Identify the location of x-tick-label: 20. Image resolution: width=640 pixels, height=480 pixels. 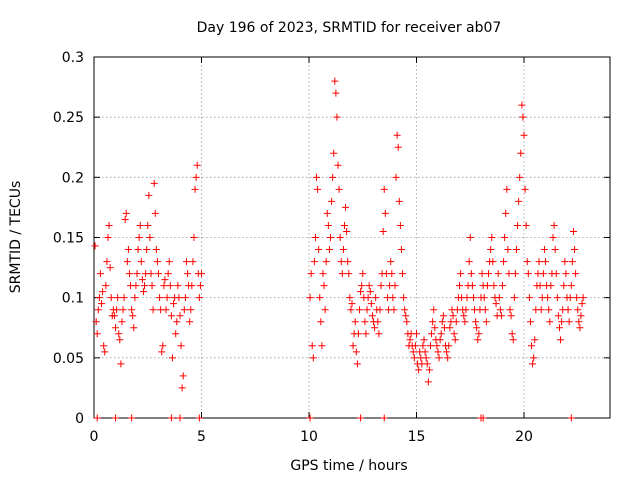
(524, 437).